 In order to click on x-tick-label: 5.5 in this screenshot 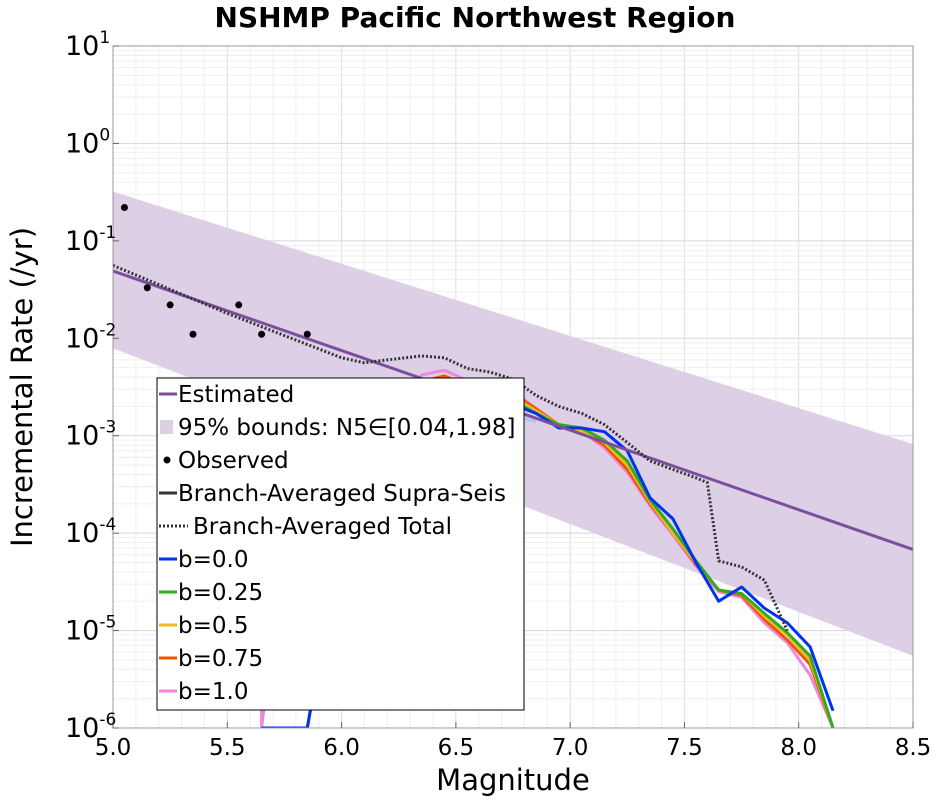, I will do `click(227, 748)`.